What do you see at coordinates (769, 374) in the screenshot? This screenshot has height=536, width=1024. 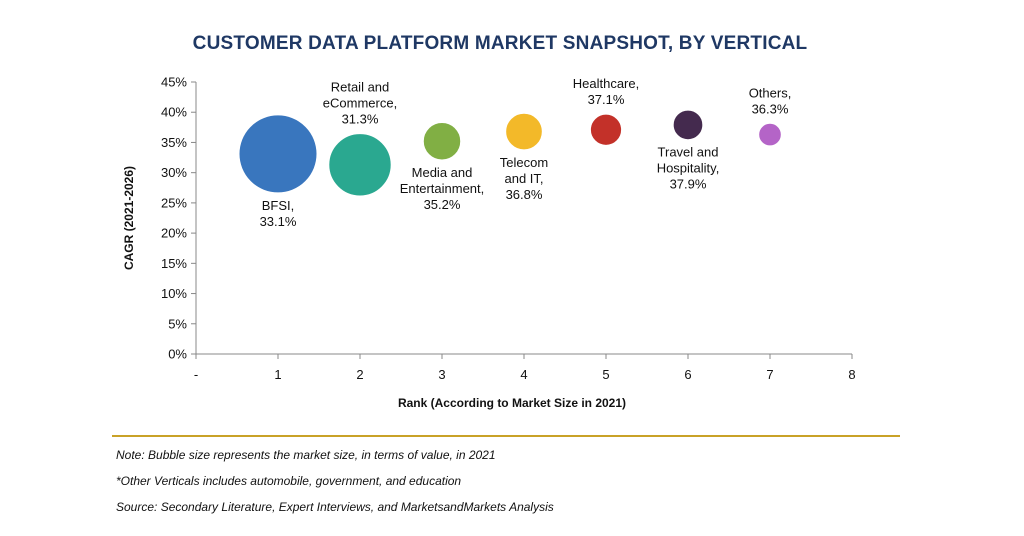 I see `x-tick-label: 7` at bounding box center [769, 374].